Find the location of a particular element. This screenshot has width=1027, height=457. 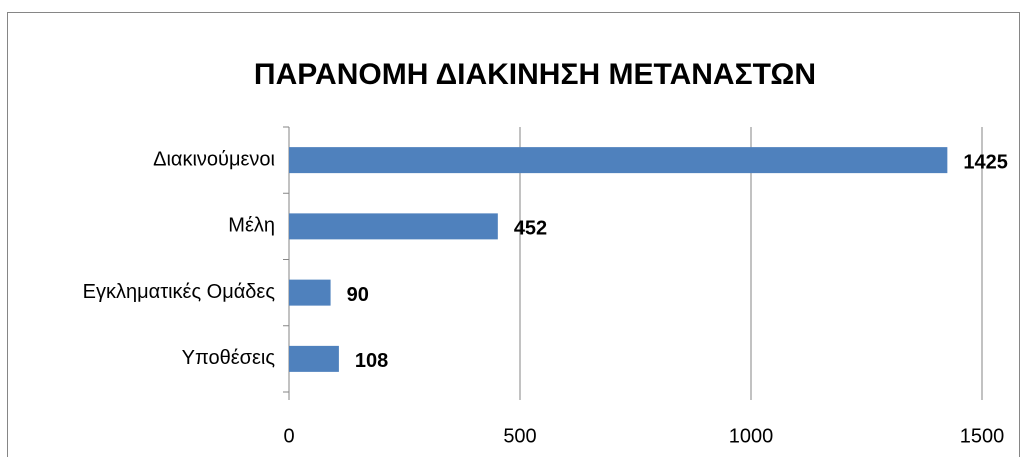

y-tick-label: Εγκληματικές Ομάδες is located at coordinates (179, 292).